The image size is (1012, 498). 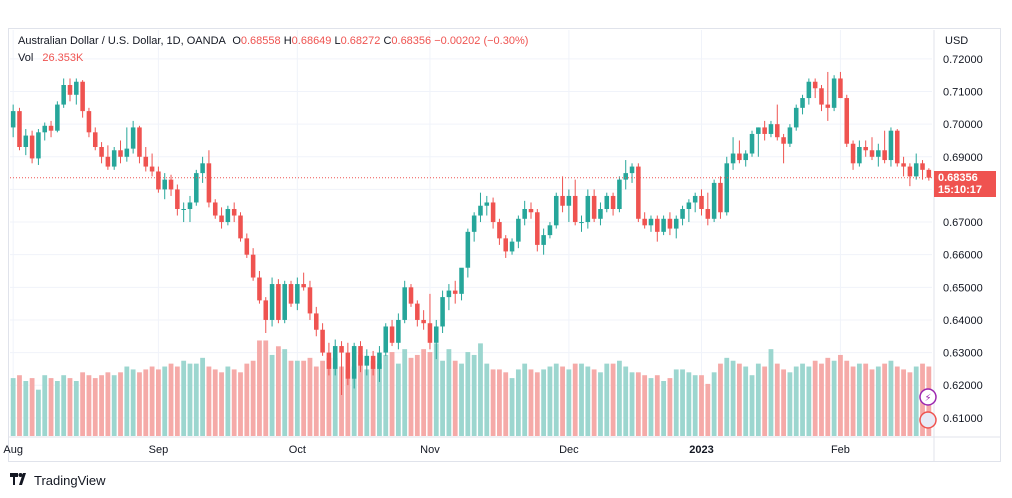 I want to click on volume-label: Vol, so click(x=26, y=58).